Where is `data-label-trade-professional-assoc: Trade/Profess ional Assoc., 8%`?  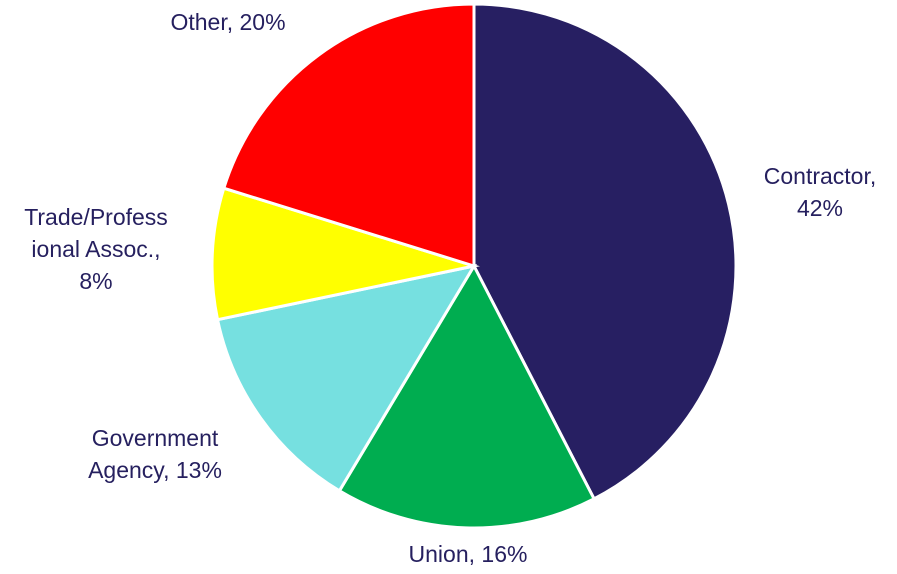
data-label-trade-professional-assoc: Trade/Profess ional Assoc., 8% is located at coordinates (96, 249).